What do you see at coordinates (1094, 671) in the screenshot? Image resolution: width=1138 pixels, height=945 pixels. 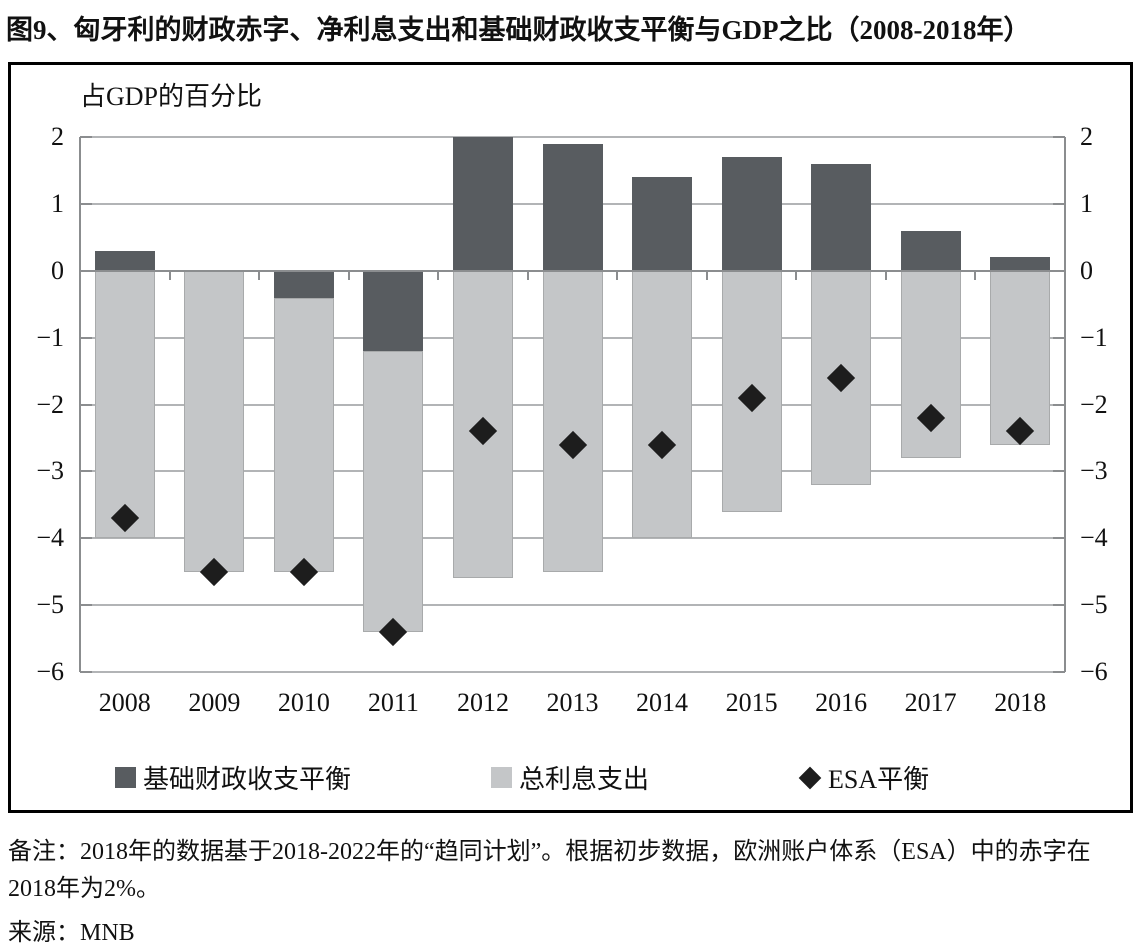 I see `y-tick-label-right: −6` at bounding box center [1094, 671].